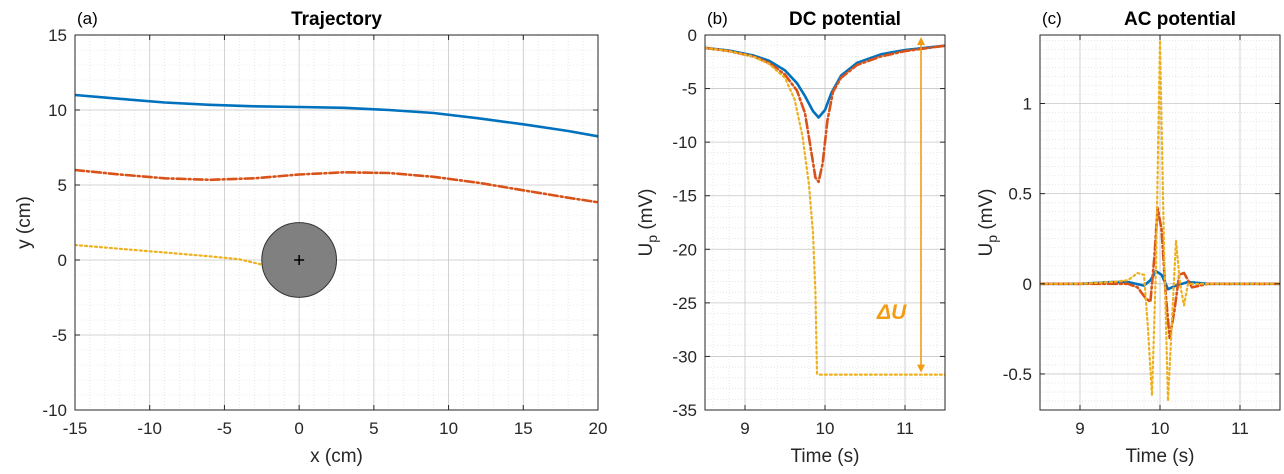 Image resolution: width=1284 pixels, height=474 pixels. What do you see at coordinates (336, 19) in the screenshot?
I see `panel-title: Trajectory` at bounding box center [336, 19].